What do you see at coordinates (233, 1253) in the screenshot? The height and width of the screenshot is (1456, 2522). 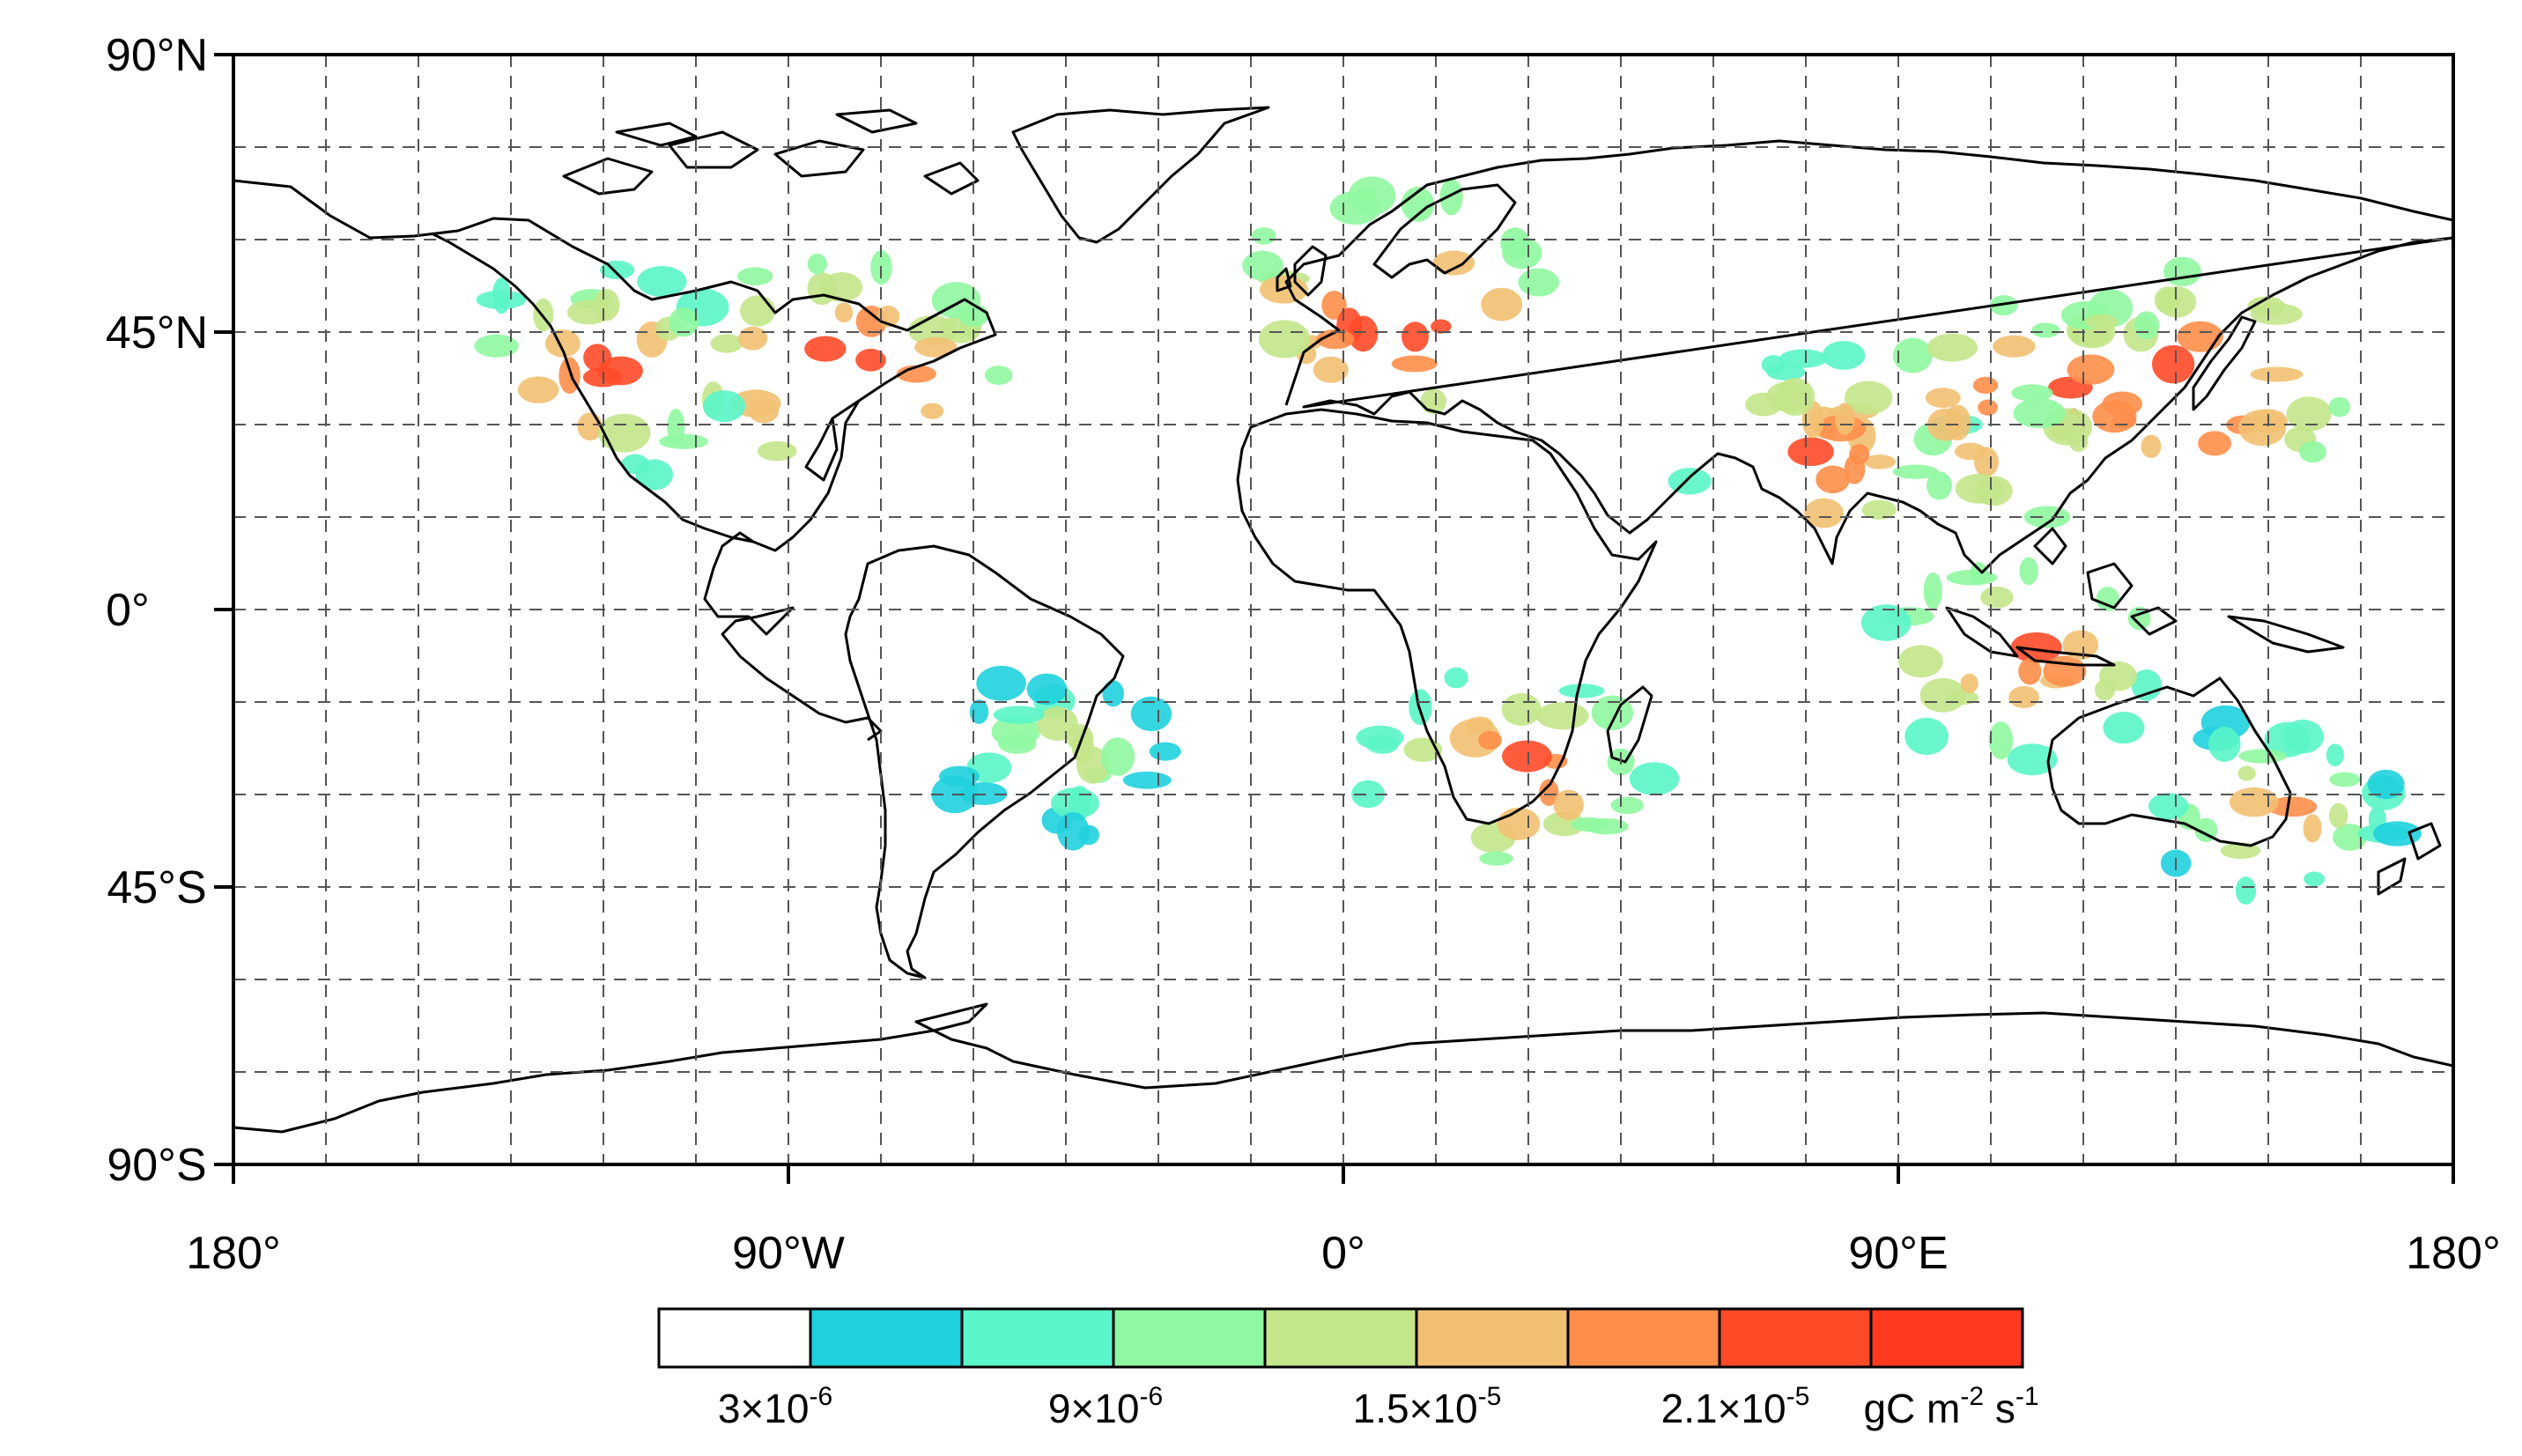 I see `lon-label-180w: 180°` at bounding box center [233, 1253].